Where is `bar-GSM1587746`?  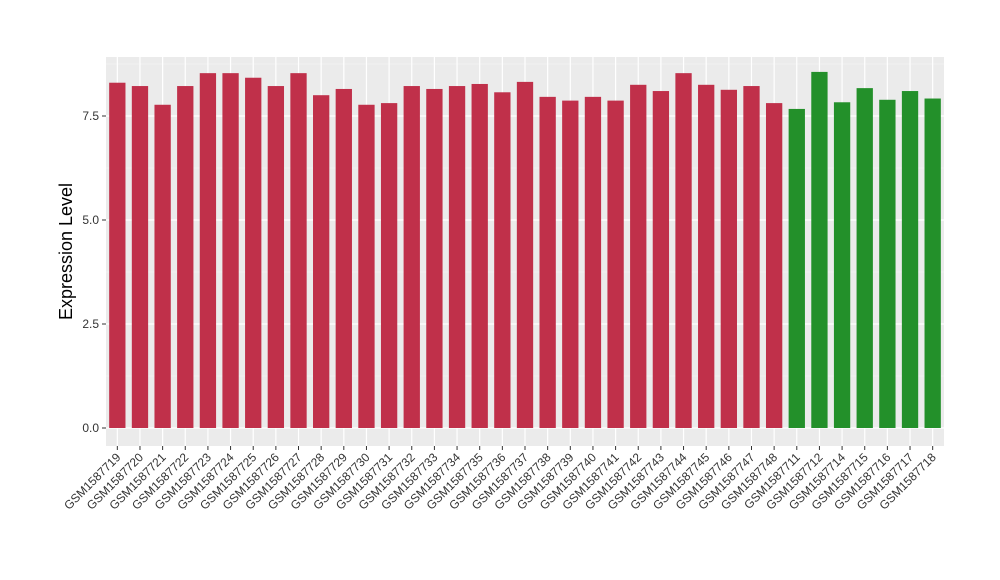
bar-GSM1587746 is located at coordinates (728, 259).